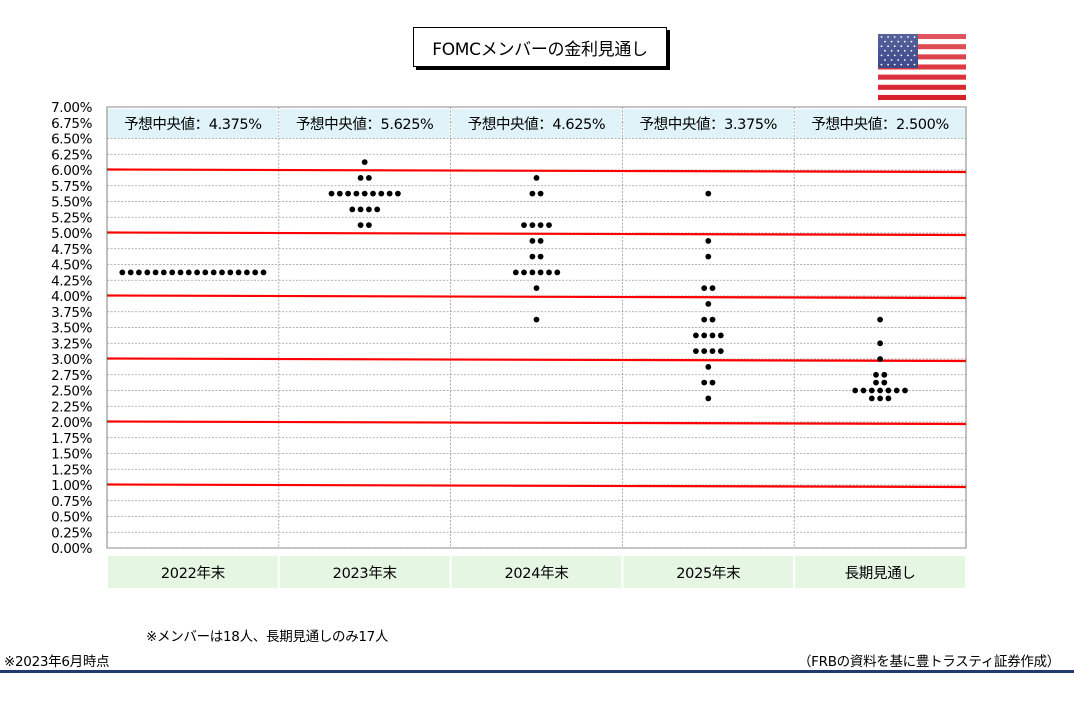 This screenshot has width=1074, height=707. I want to click on x-category-label: 2023年末, so click(365, 573).